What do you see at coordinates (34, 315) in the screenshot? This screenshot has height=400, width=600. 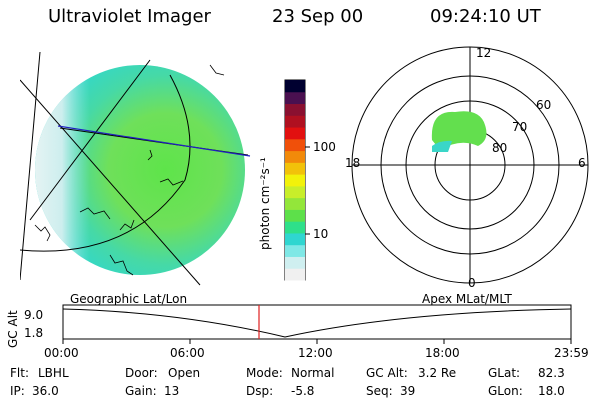 I see `timeline-ytick-high: 9.0` at bounding box center [34, 315].